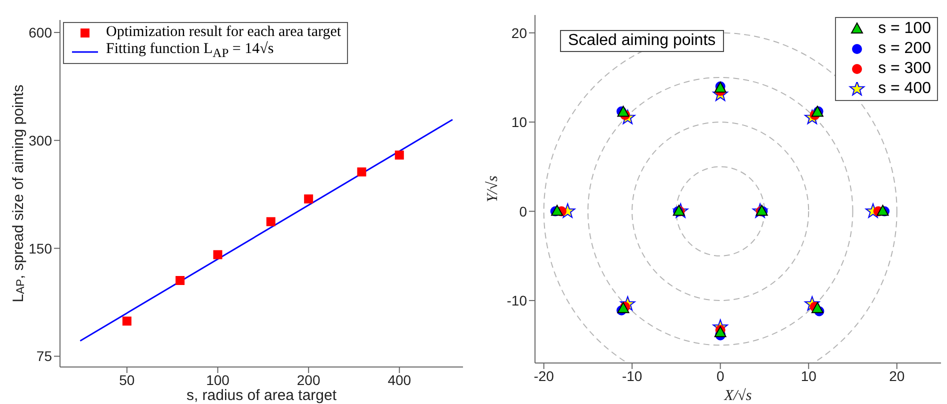 The image size is (947, 404). Describe the element at coordinates (904, 29) in the screenshot. I see `legend-label: s = 100` at that location.